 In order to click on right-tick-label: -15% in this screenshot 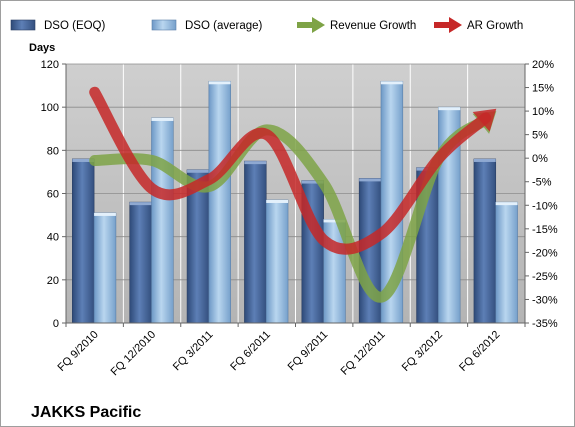, I will do `click(545, 230)`.